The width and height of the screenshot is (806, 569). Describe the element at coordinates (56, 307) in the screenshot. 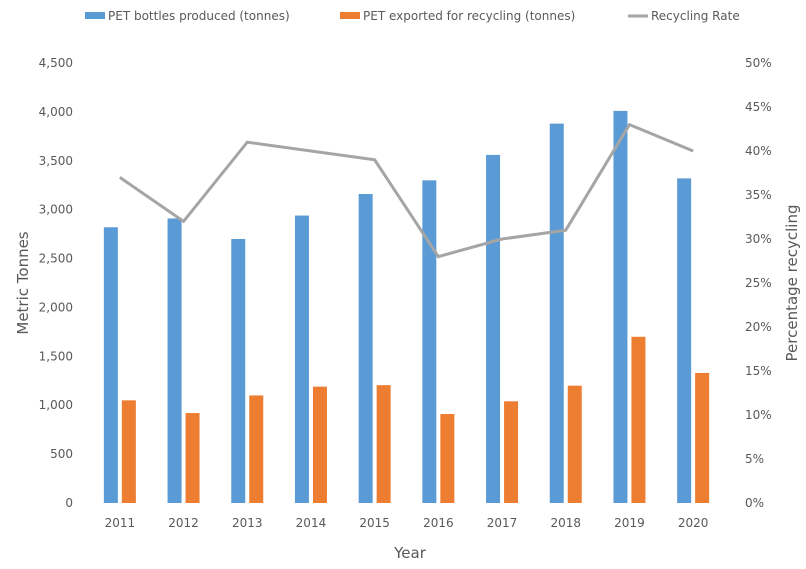

I see `y-tick-label: 2,000` at that location.